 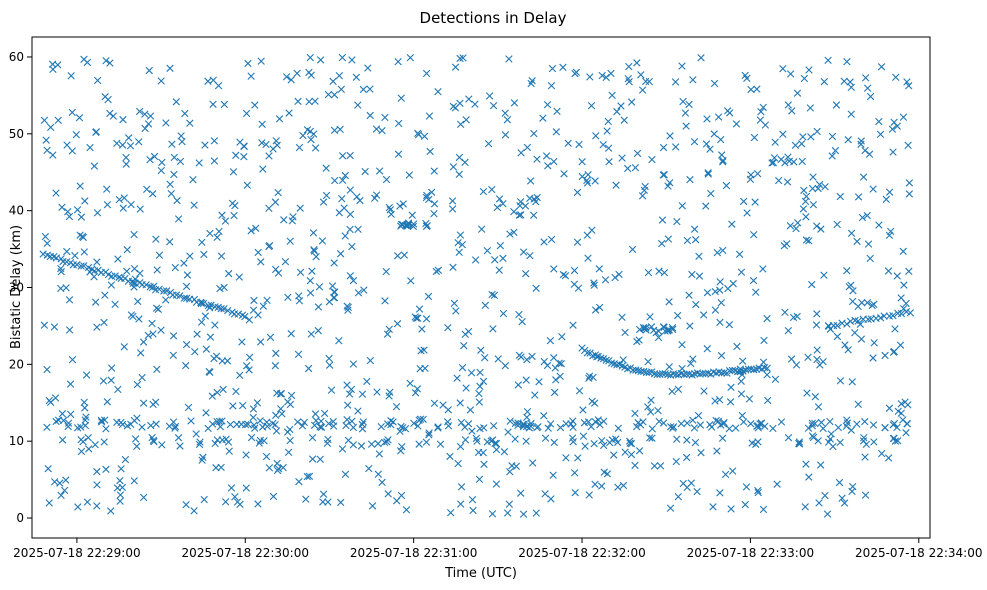 What do you see at coordinates (493, 18) in the screenshot?
I see `chart-title: Detections in Delay` at bounding box center [493, 18].